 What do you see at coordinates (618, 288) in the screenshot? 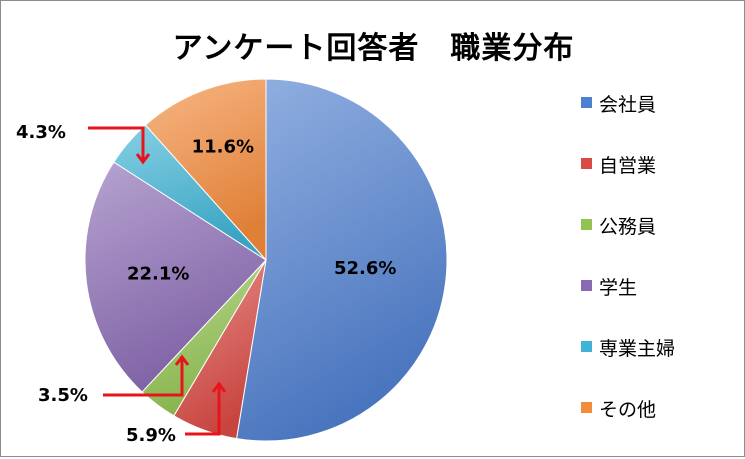
I see `legend-label: 学生` at bounding box center [618, 288].